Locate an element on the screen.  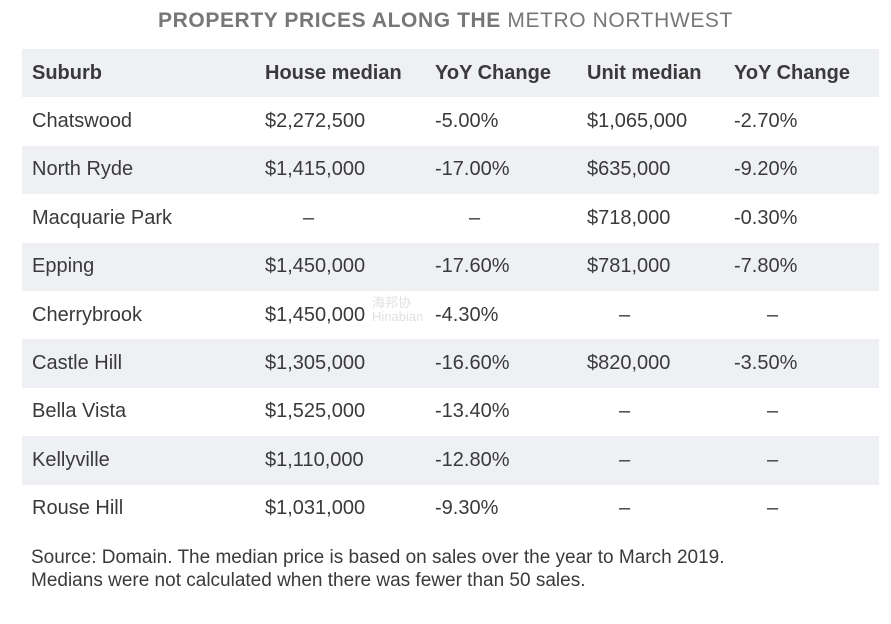
watermark: 海邦协 Hinabian is located at coordinates (397, 310).